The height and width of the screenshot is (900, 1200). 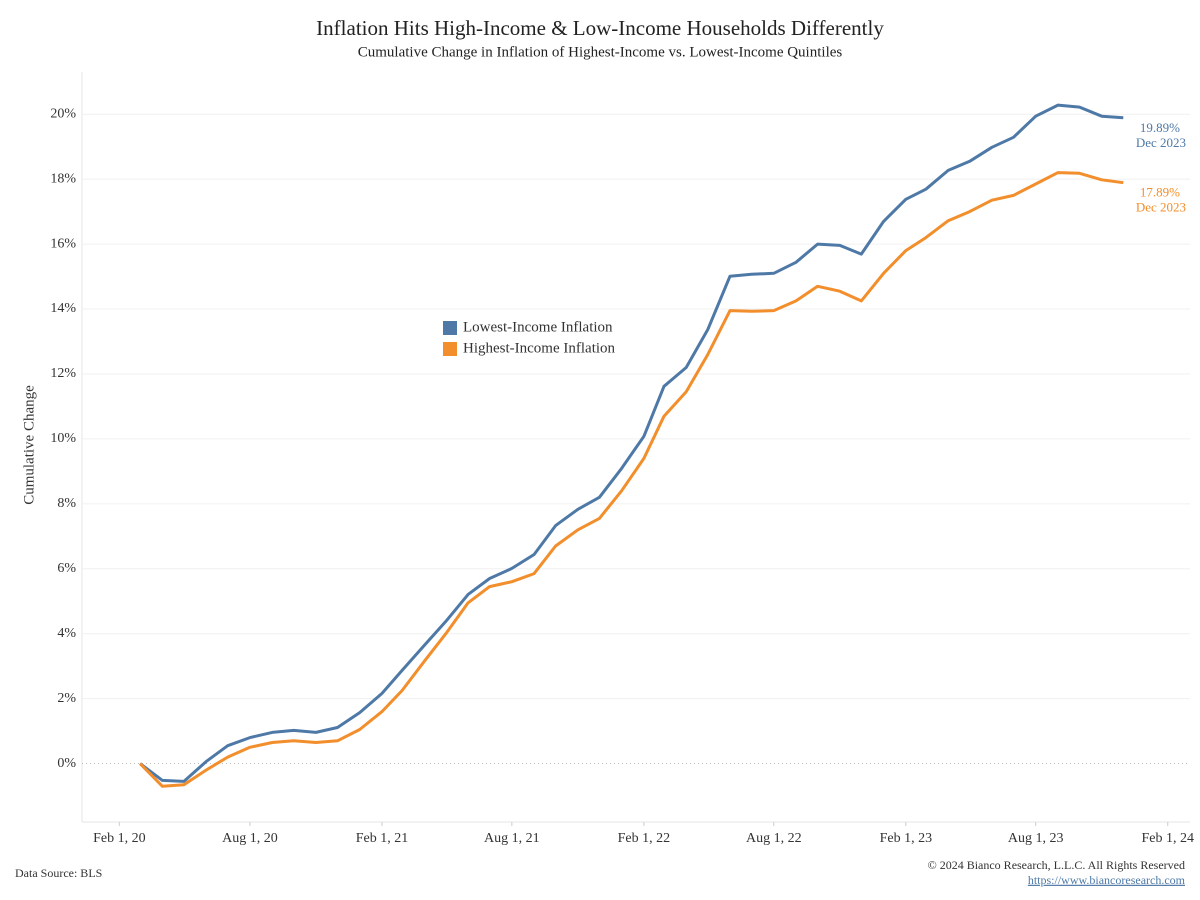 I want to click on end-label: 17.89%, so click(x=1160, y=192).